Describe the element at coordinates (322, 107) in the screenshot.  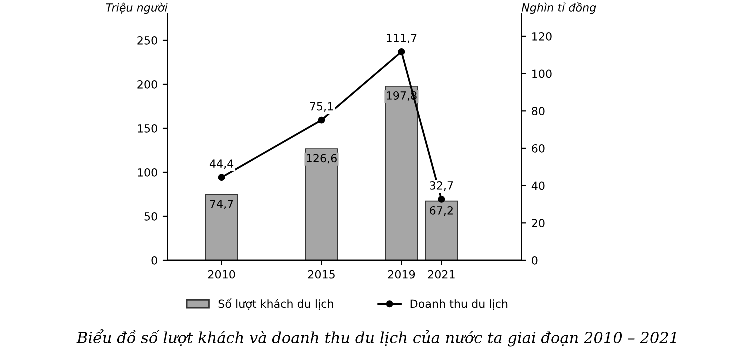
I see `data-label: 75,1` at that location.